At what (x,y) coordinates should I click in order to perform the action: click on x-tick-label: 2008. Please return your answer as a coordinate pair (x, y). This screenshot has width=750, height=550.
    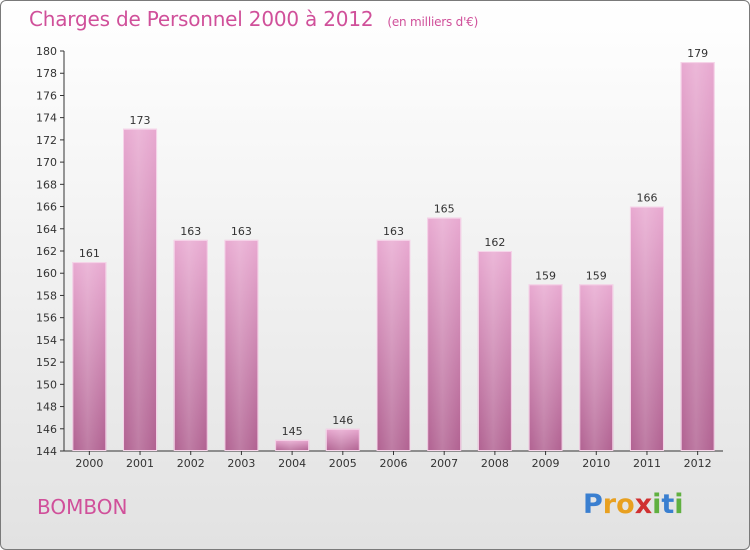
    Looking at the image, I should click on (495, 463).